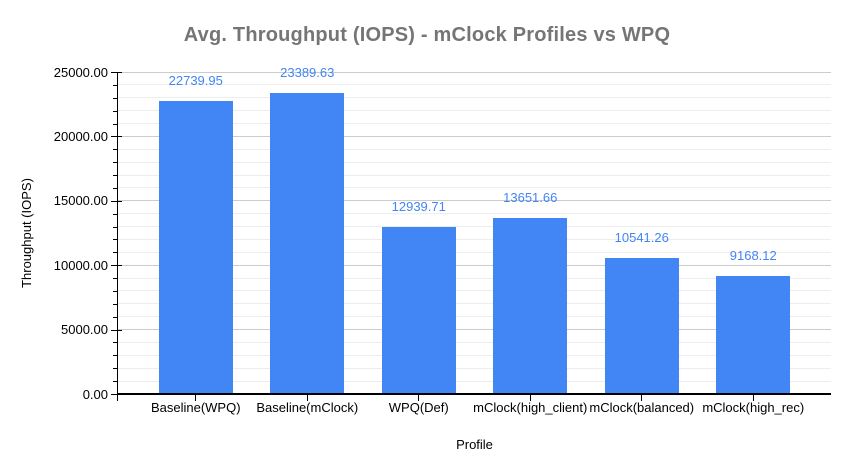  I want to click on x-axis-title: Profile, so click(474, 444).